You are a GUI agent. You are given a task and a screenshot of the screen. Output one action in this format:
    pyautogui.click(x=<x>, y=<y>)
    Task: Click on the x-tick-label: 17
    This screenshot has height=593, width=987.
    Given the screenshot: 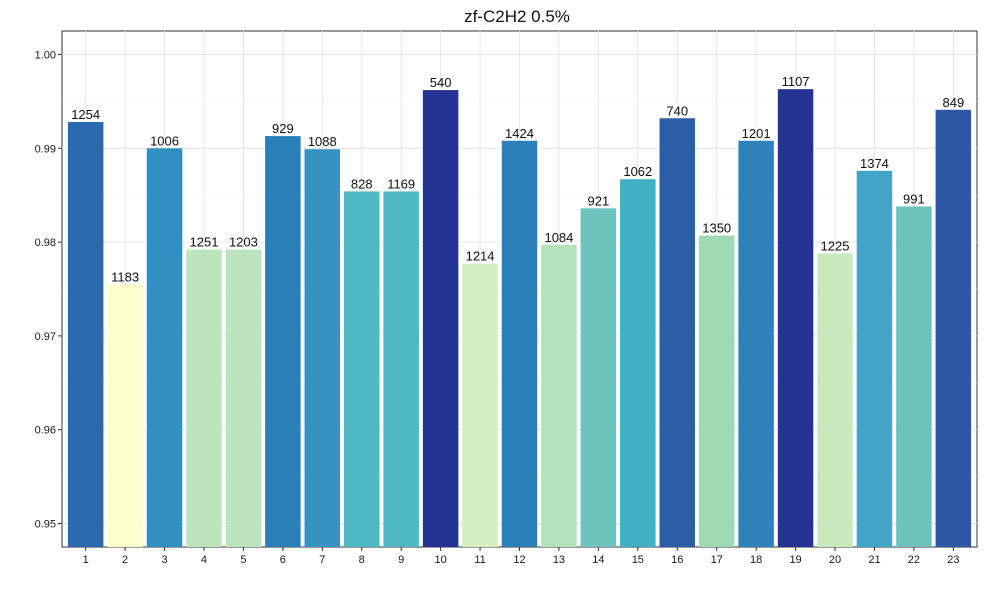 What is the action you would take?
    pyautogui.click(x=717, y=560)
    